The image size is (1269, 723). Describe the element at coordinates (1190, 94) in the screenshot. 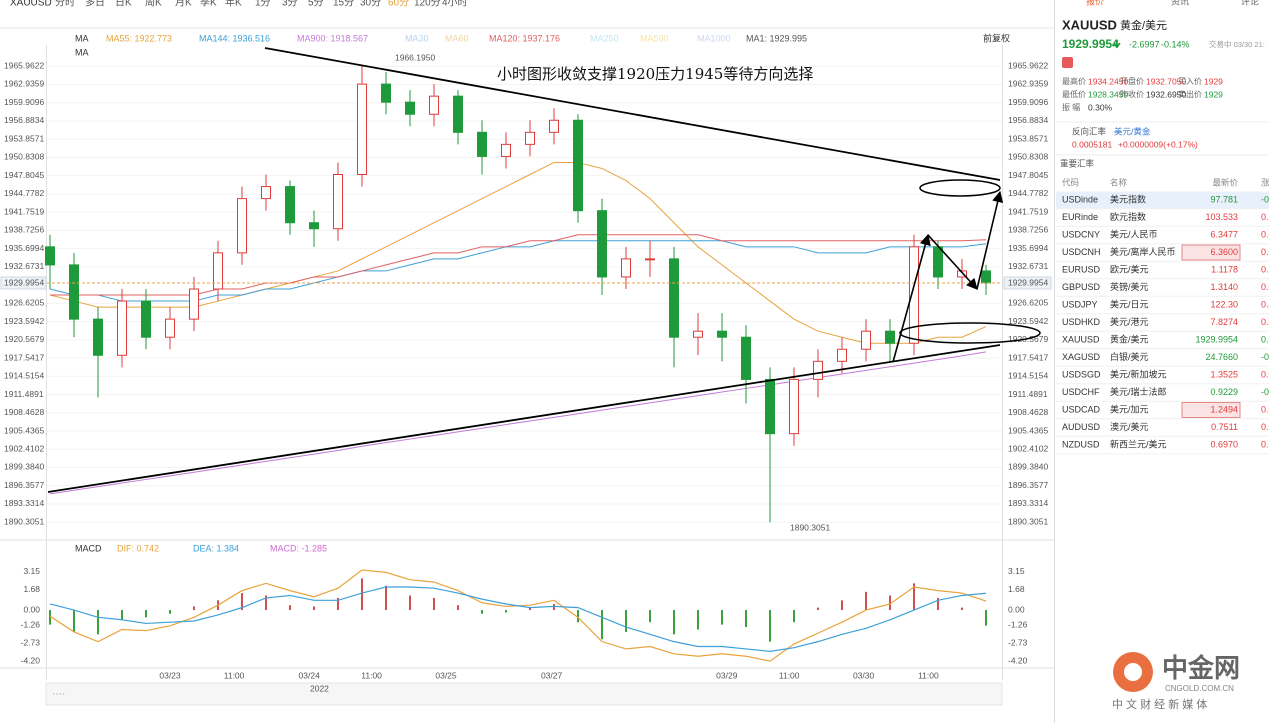

I see `stat-label: 卖出价` at that location.